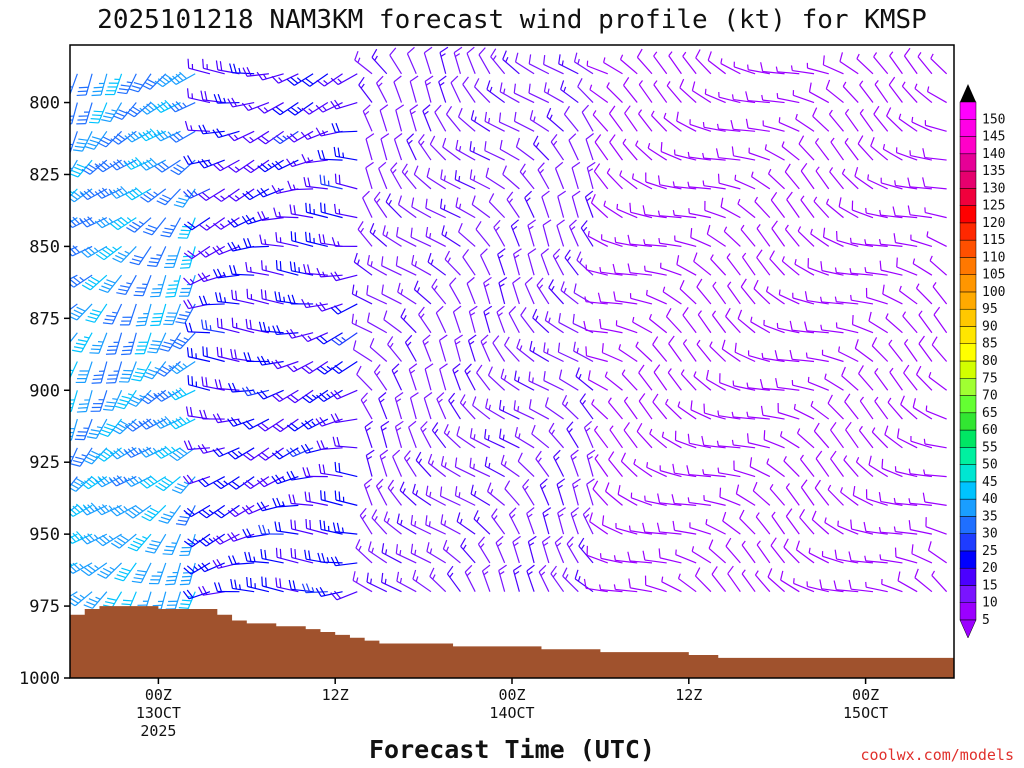 The image size is (1024, 768). Describe the element at coordinates (937, 755) in the screenshot. I see `credit-link: coolwx.com/models` at that location.